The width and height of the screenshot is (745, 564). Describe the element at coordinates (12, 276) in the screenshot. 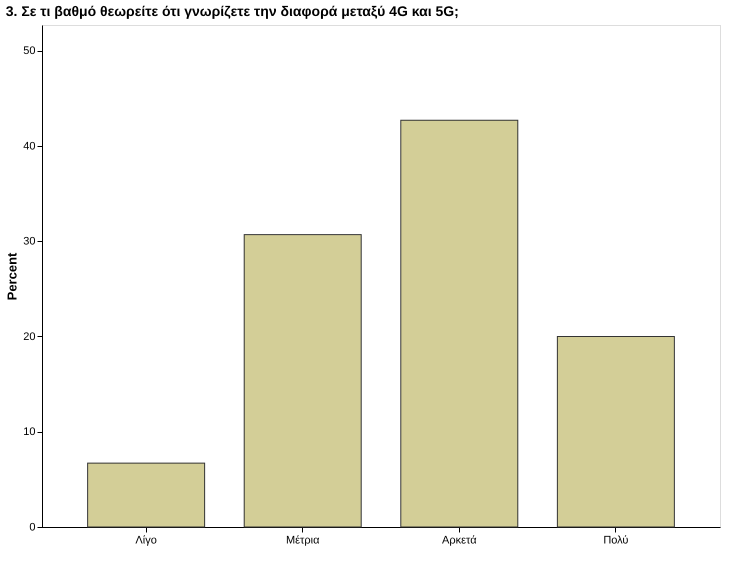

I see `y-axis-title: Percent` at that location.